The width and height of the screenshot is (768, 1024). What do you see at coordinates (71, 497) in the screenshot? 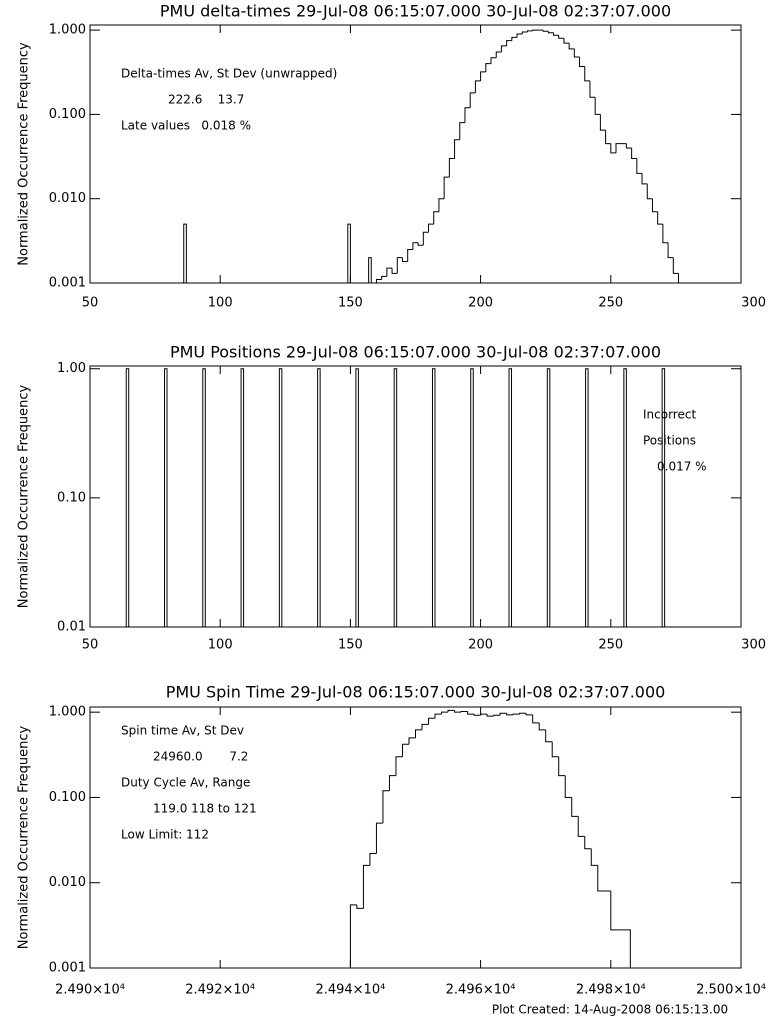
I see `y-tick-label: 0.10` at bounding box center [71, 497].